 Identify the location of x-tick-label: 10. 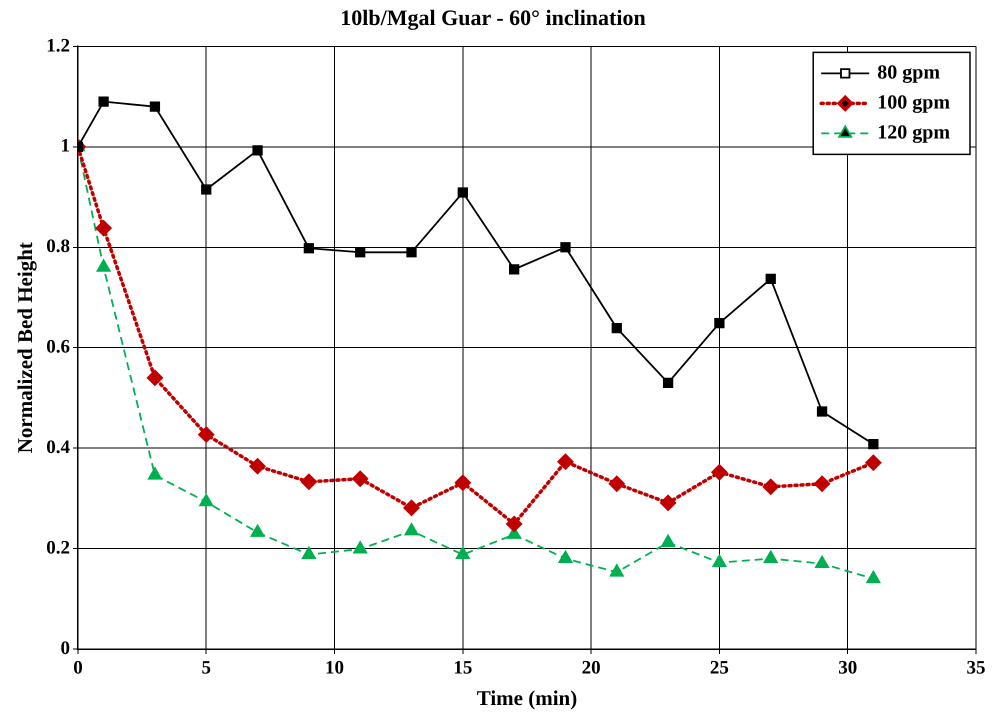
(334, 667).